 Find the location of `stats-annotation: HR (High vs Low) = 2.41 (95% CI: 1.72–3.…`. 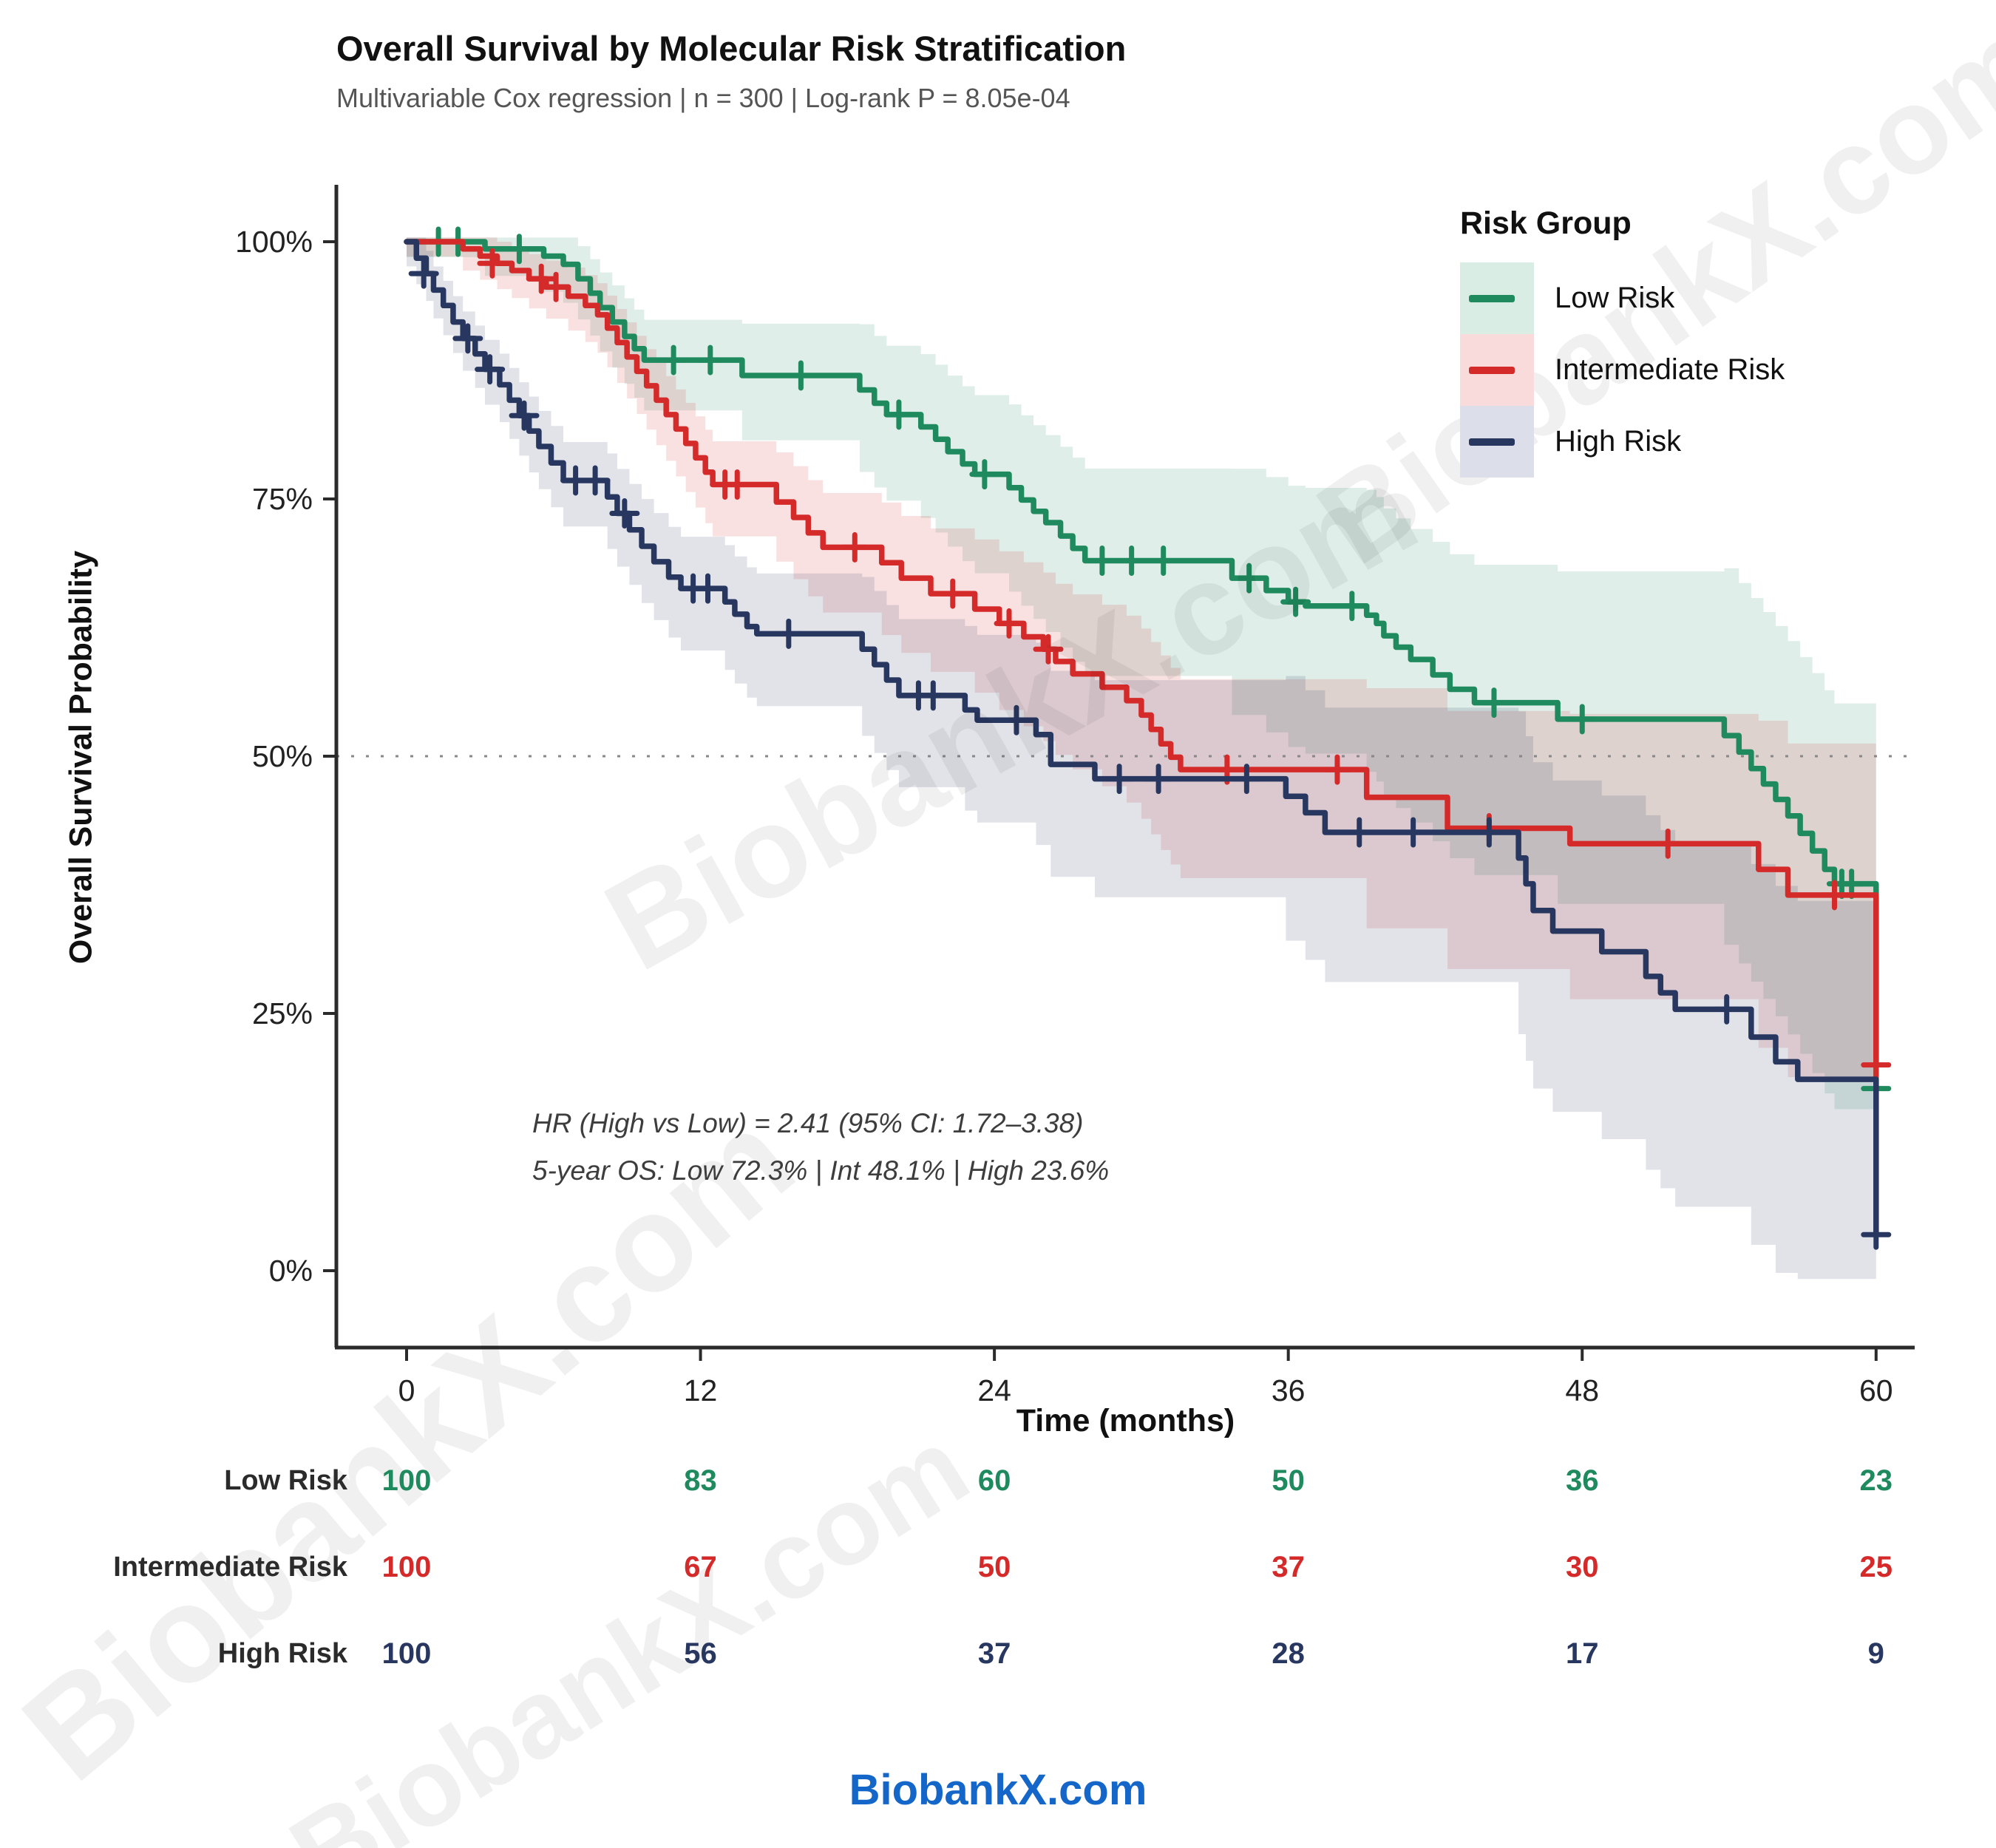

stats-annotation: HR (High vs Low) = 2.41 (95% CI: 1.72–3.… is located at coordinates (820, 1147).